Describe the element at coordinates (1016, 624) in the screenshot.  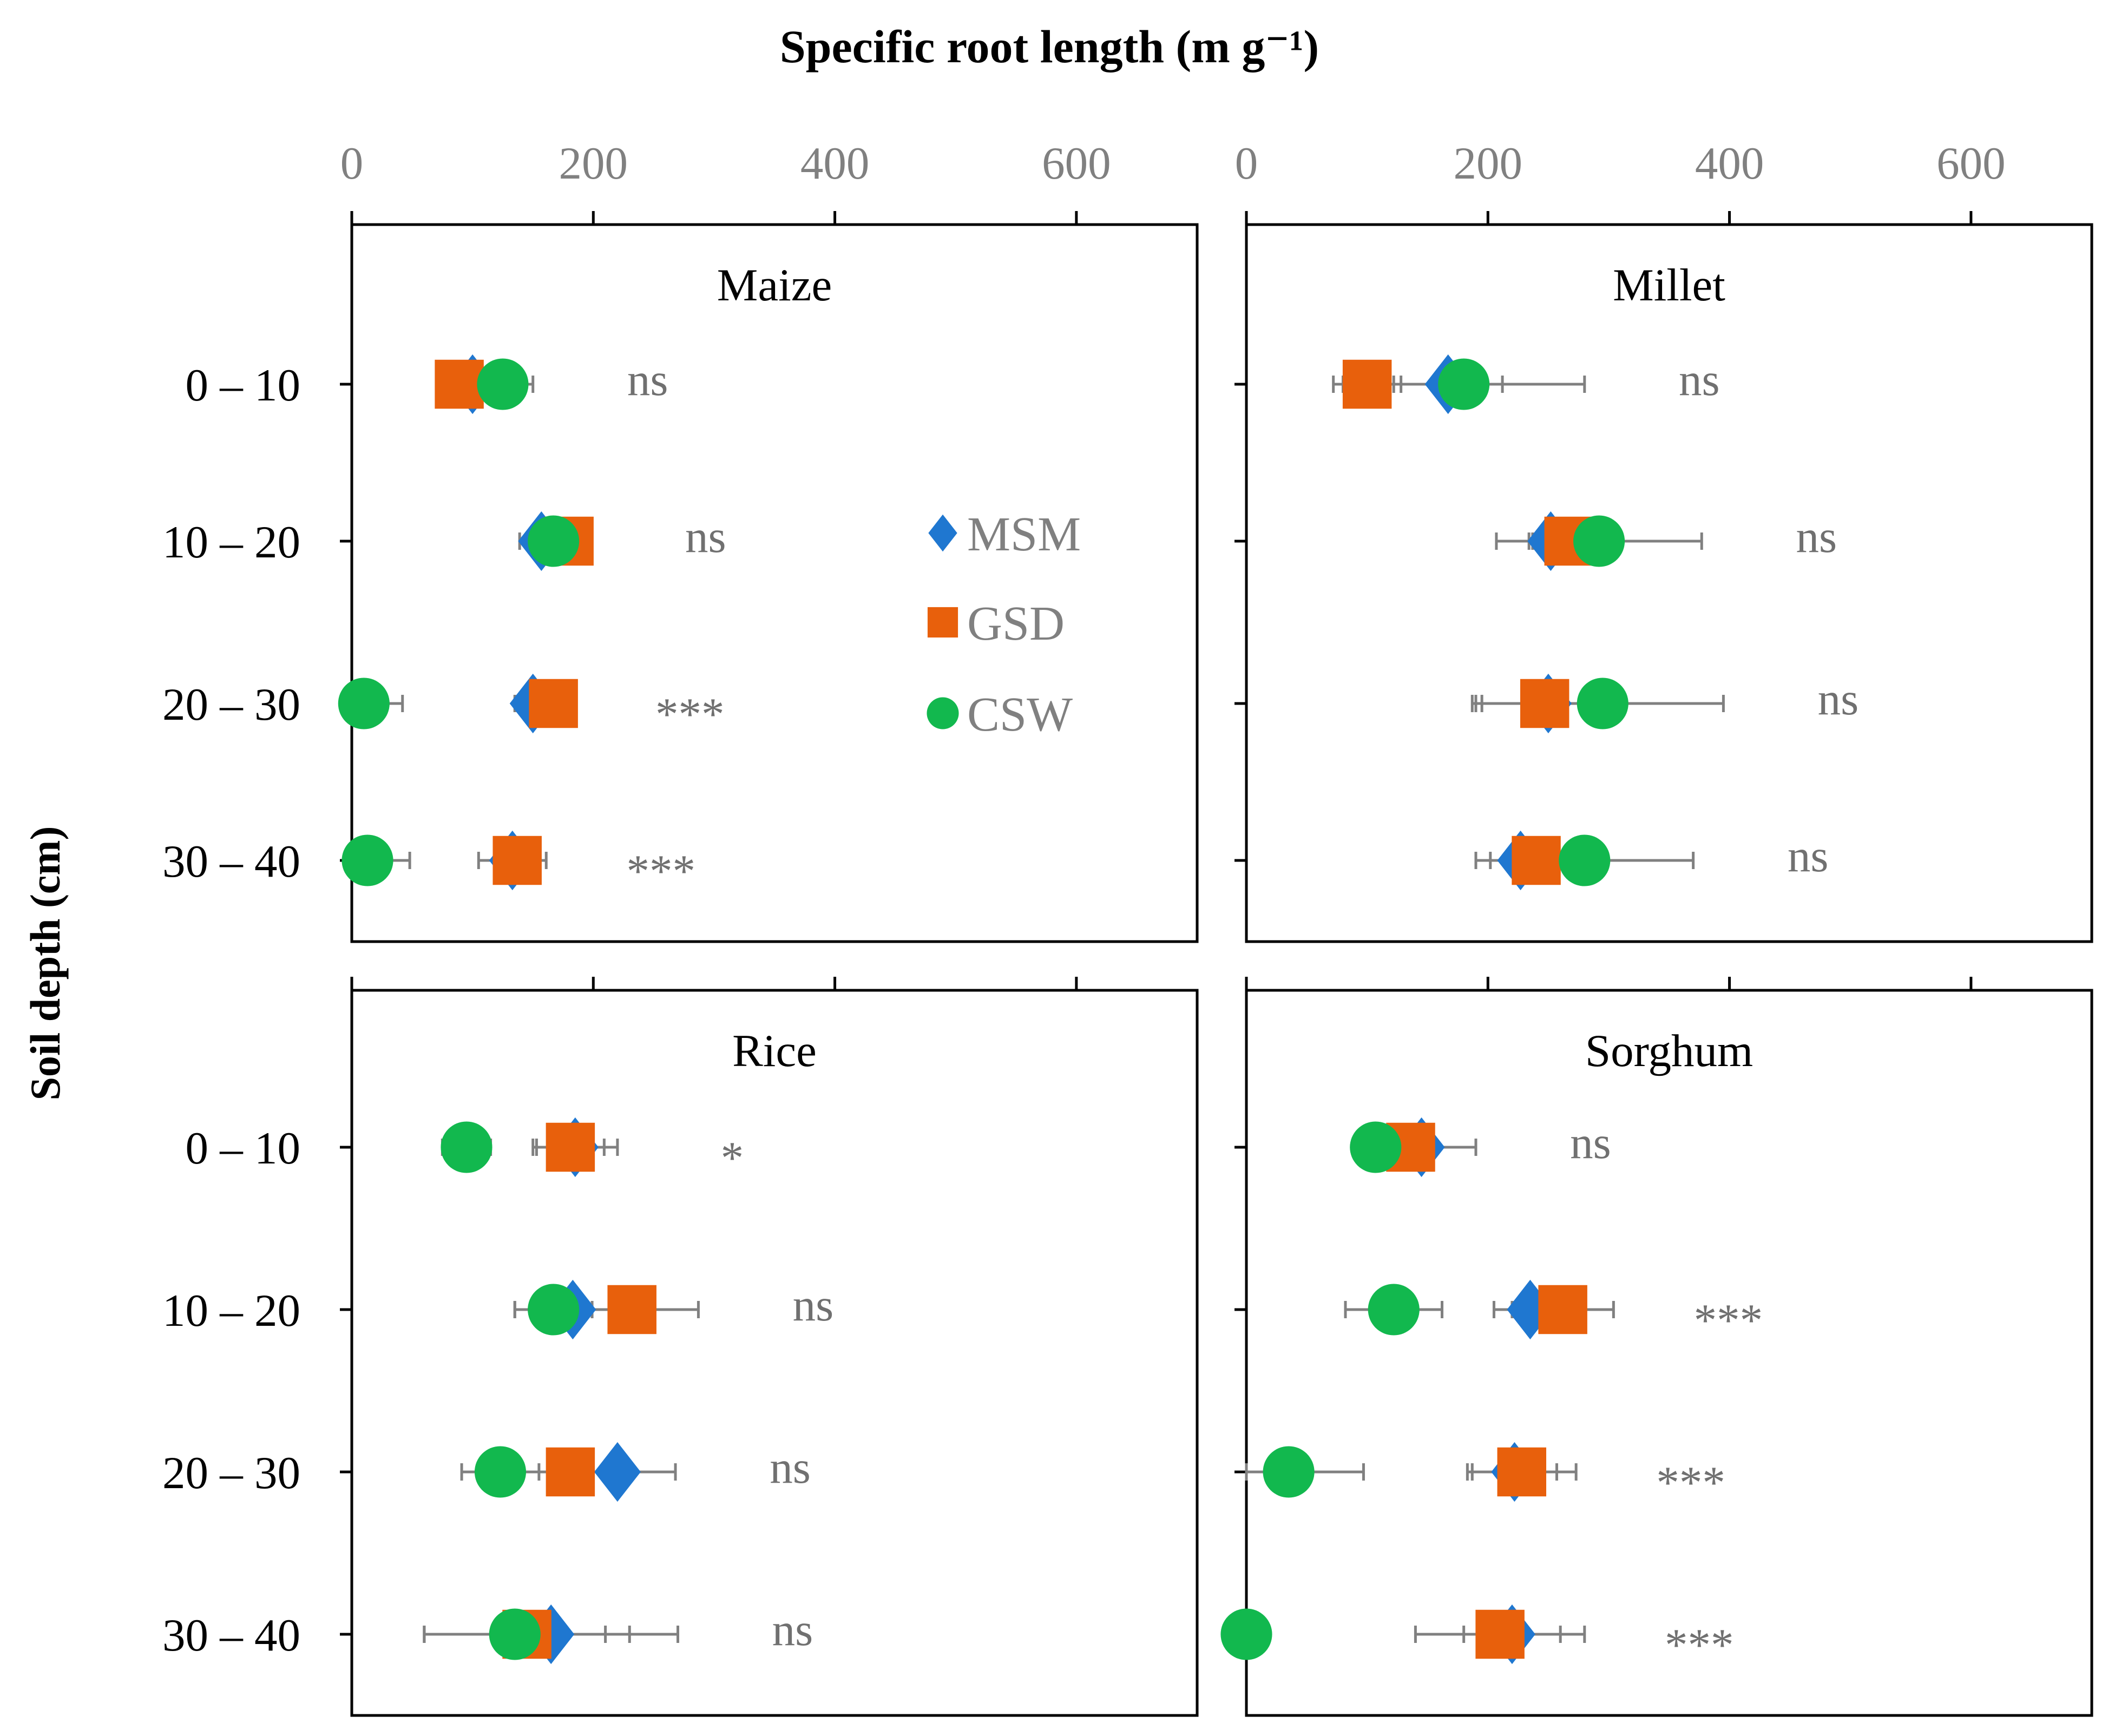
I see `legend-label: GSD` at that location.